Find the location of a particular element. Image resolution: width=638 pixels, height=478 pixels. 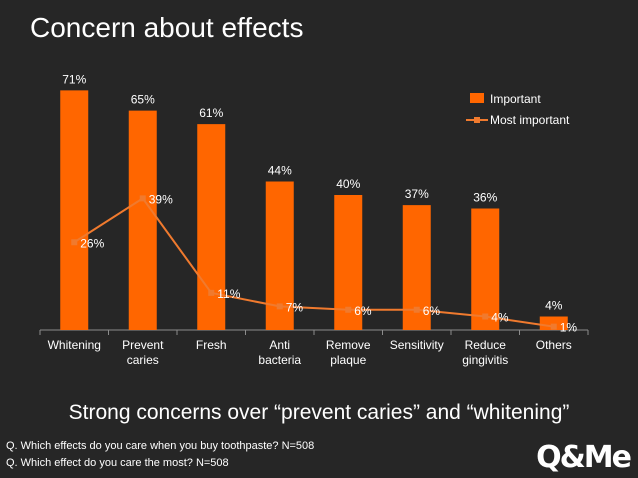

legend-swatch-marker is located at coordinates (477, 120).